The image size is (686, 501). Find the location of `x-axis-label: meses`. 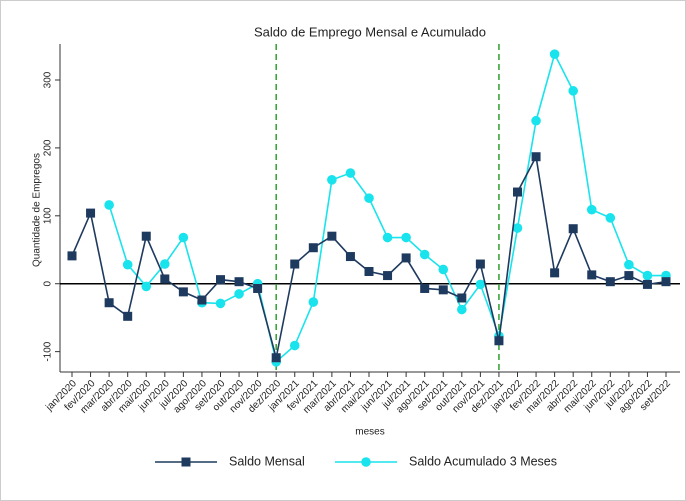

x-axis-label: meses is located at coordinates (369, 432).